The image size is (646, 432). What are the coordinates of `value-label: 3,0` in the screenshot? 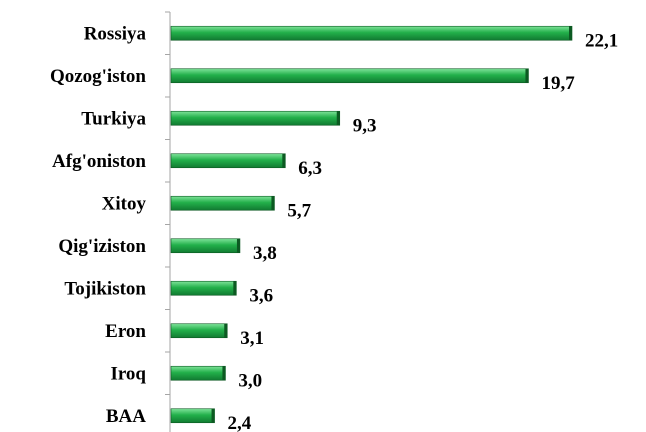 It's located at (250, 380).